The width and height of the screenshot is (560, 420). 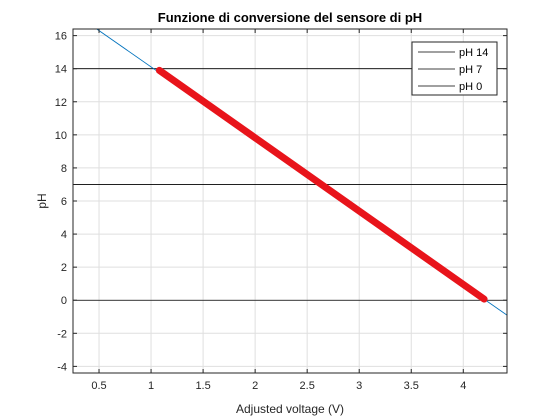 I want to click on x-tick-label: 1, so click(x=151, y=386).